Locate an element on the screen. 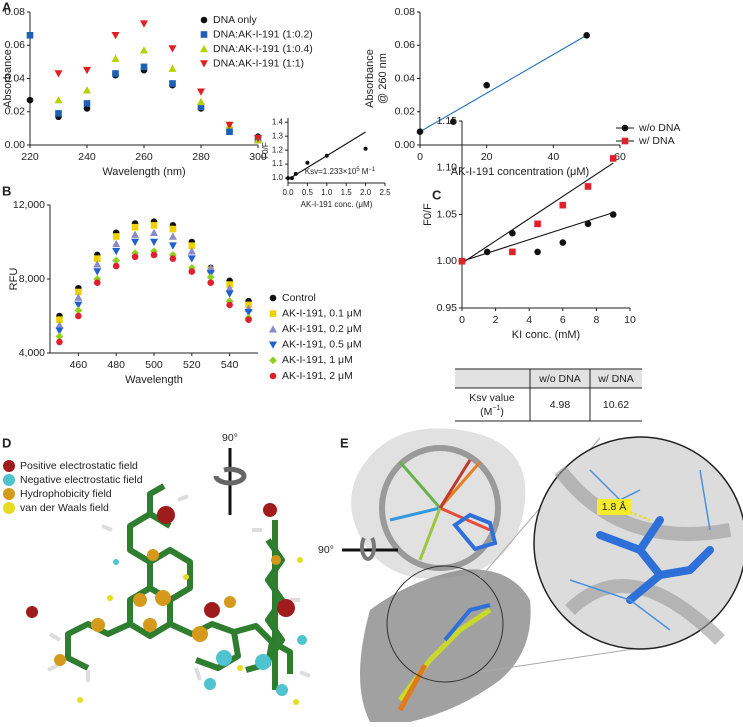 The image size is (743, 727). x-tick-label: 0 is located at coordinates (462, 320).